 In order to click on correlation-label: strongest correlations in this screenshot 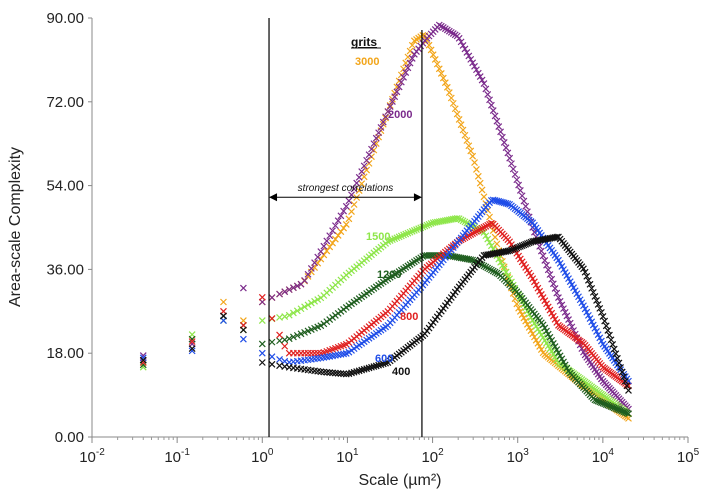, I will do `click(346, 188)`.